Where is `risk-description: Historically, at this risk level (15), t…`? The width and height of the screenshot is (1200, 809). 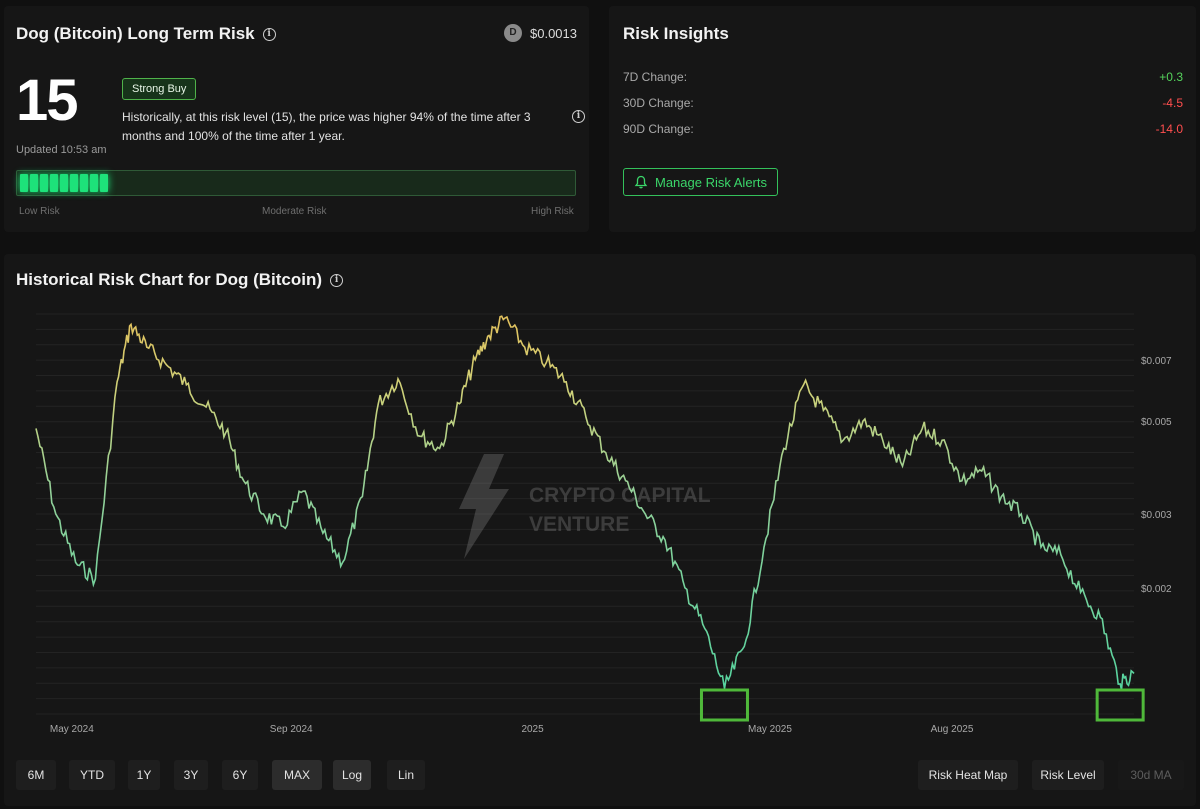 risk-description: Historically, at this risk level (15), t… is located at coordinates (326, 126).